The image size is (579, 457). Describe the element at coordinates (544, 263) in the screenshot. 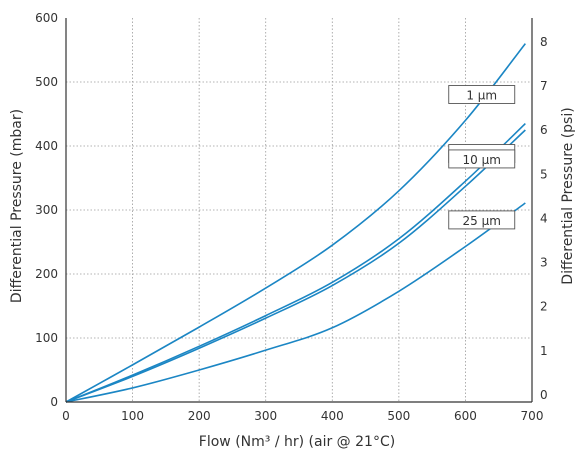

I see `y-tick-label-right-3: 3` at that location.